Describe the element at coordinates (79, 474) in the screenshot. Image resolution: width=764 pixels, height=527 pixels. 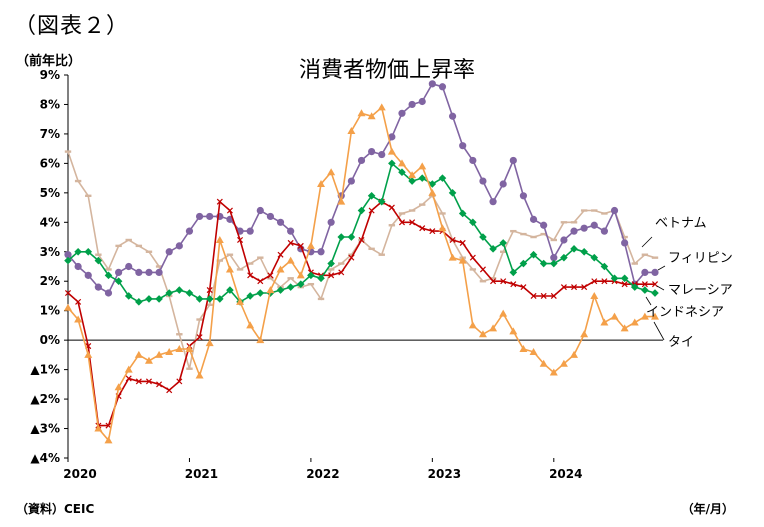
I see `x-tick-label: 2020` at that location.